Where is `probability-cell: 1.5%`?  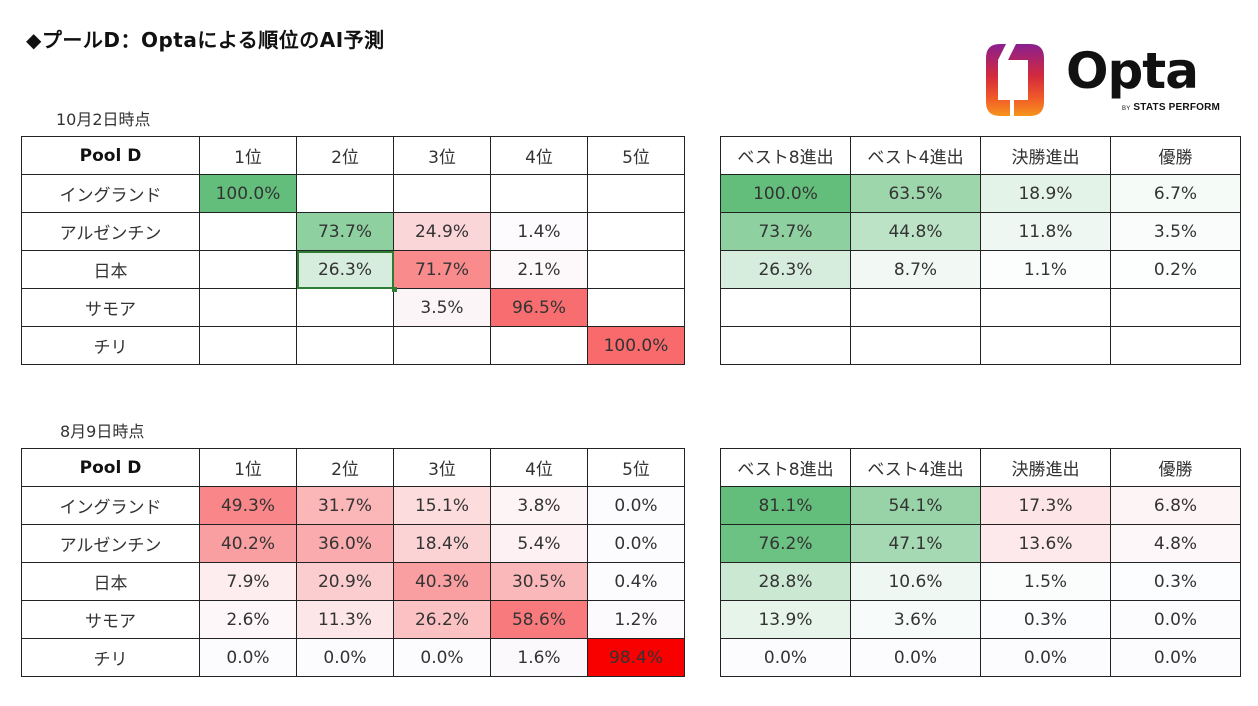 probability-cell: 1.5% is located at coordinates (1045, 581).